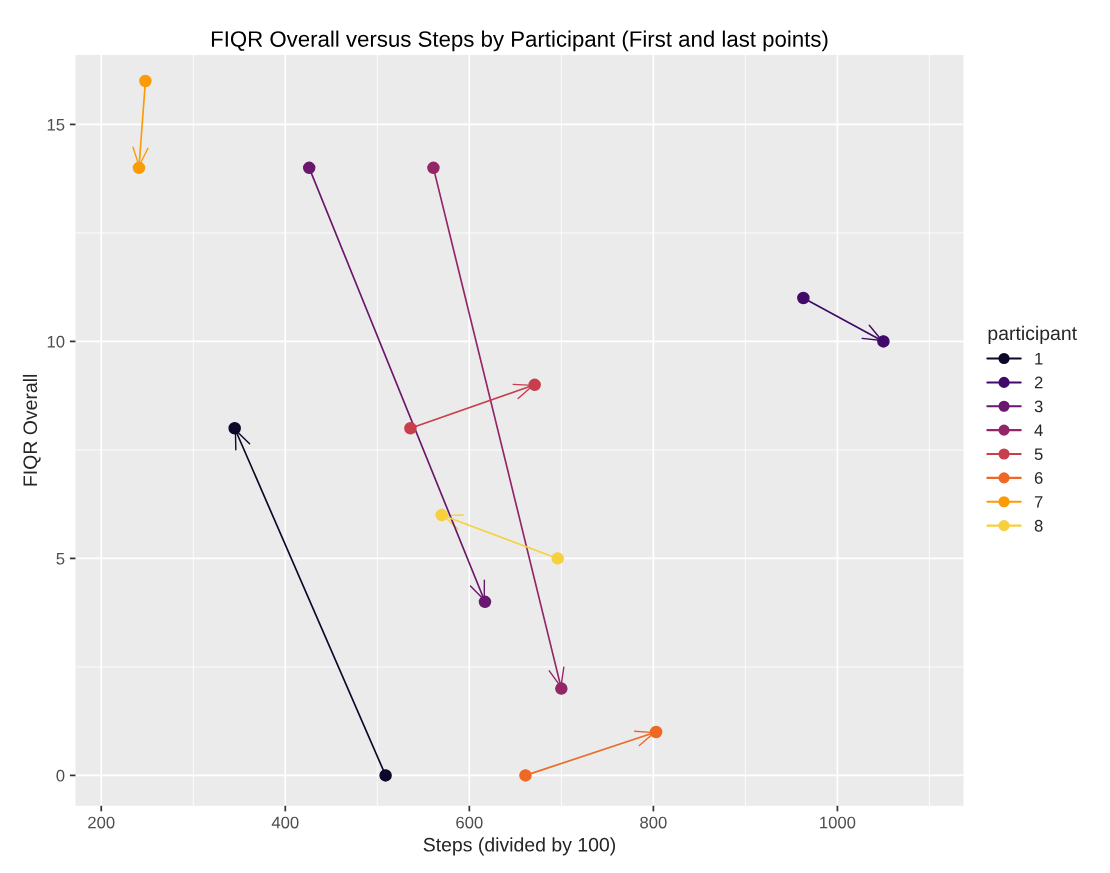  I want to click on legend-label: 1, so click(1039, 358).